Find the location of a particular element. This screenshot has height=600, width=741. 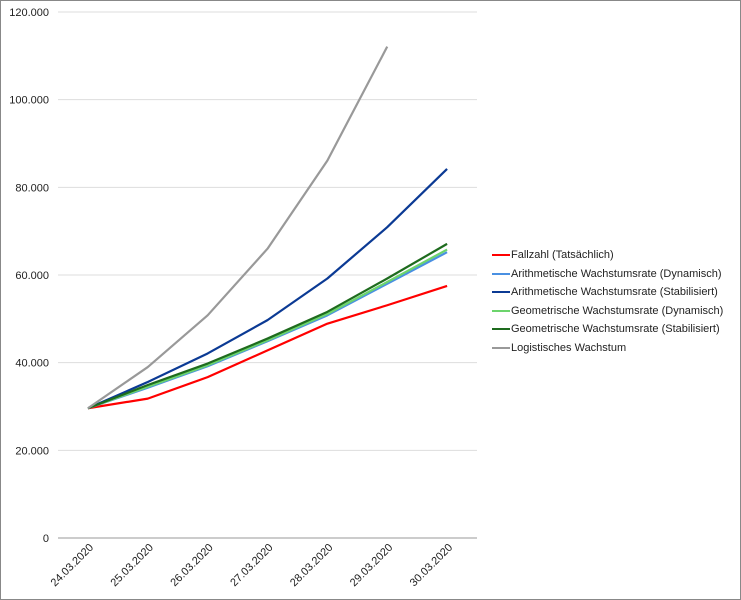

legend-label: Arithmetische Wachstumsrate (Dynamisch) is located at coordinates (616, 273).